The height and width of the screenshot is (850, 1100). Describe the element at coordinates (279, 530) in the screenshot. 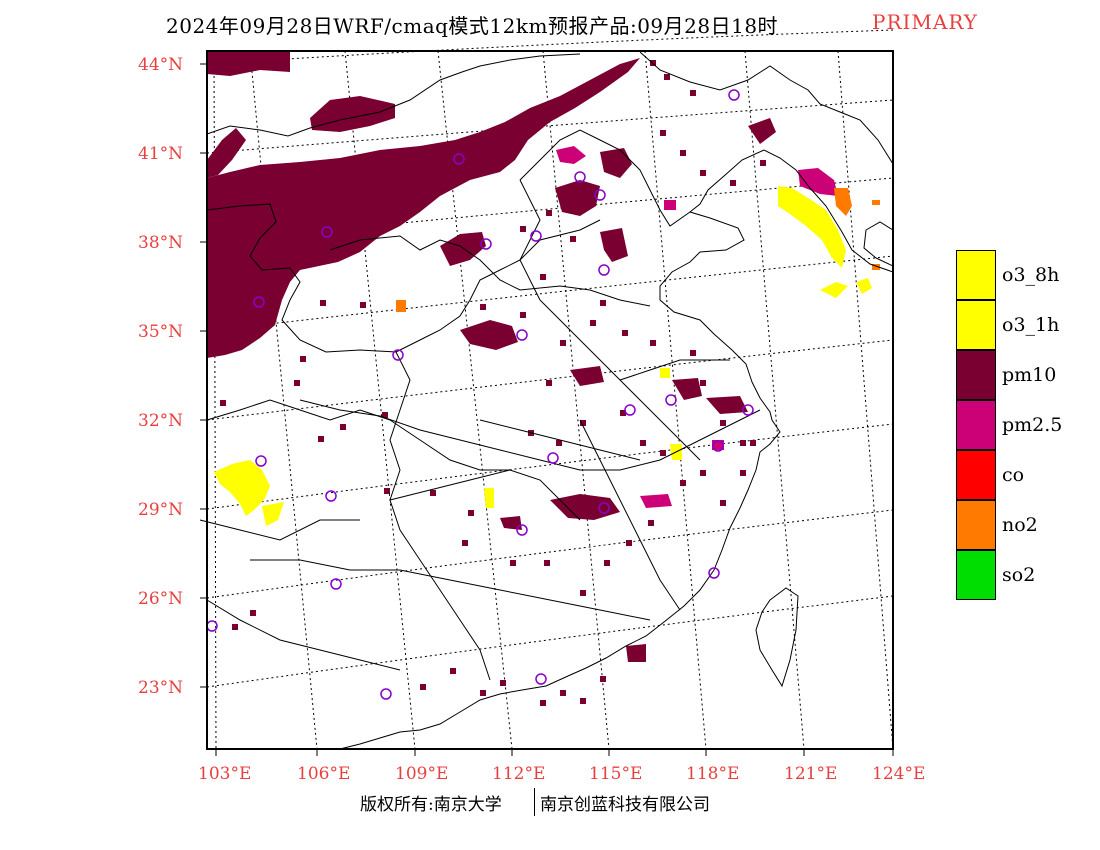

I see `border-inner-c` at that location.